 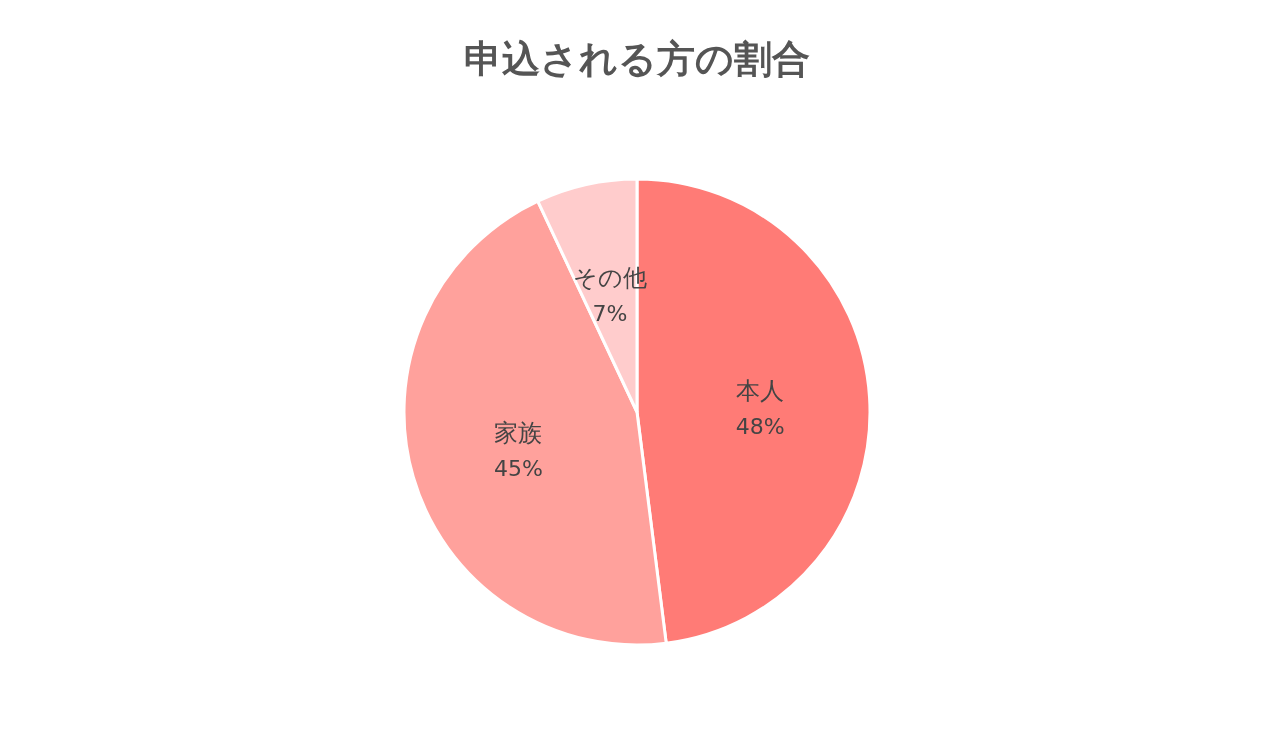 What do you see at coordinates (518, 433) in the screenshot?
I see `slice-label: 家族` at bounding box center [518, 433].